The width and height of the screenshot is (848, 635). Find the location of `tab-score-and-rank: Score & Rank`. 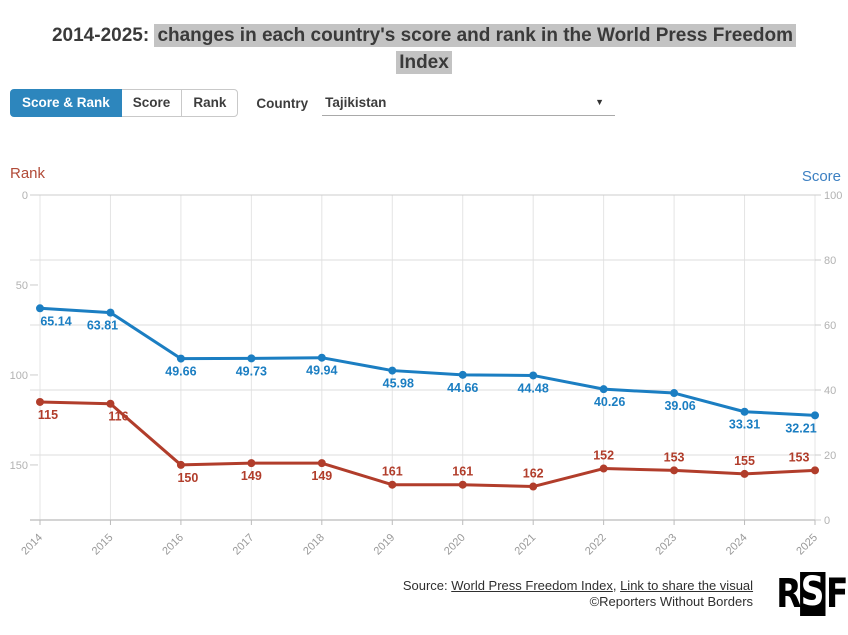

tab-score-and-rank: Score & Rank is located at coordinates (66, 103).